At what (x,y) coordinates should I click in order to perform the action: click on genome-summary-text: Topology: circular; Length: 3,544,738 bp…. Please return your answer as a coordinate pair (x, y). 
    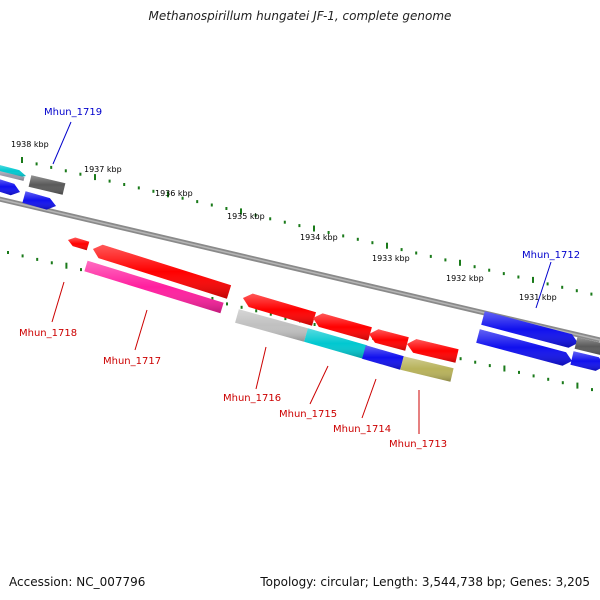
    Looking at the image, I should click on (425, 582).